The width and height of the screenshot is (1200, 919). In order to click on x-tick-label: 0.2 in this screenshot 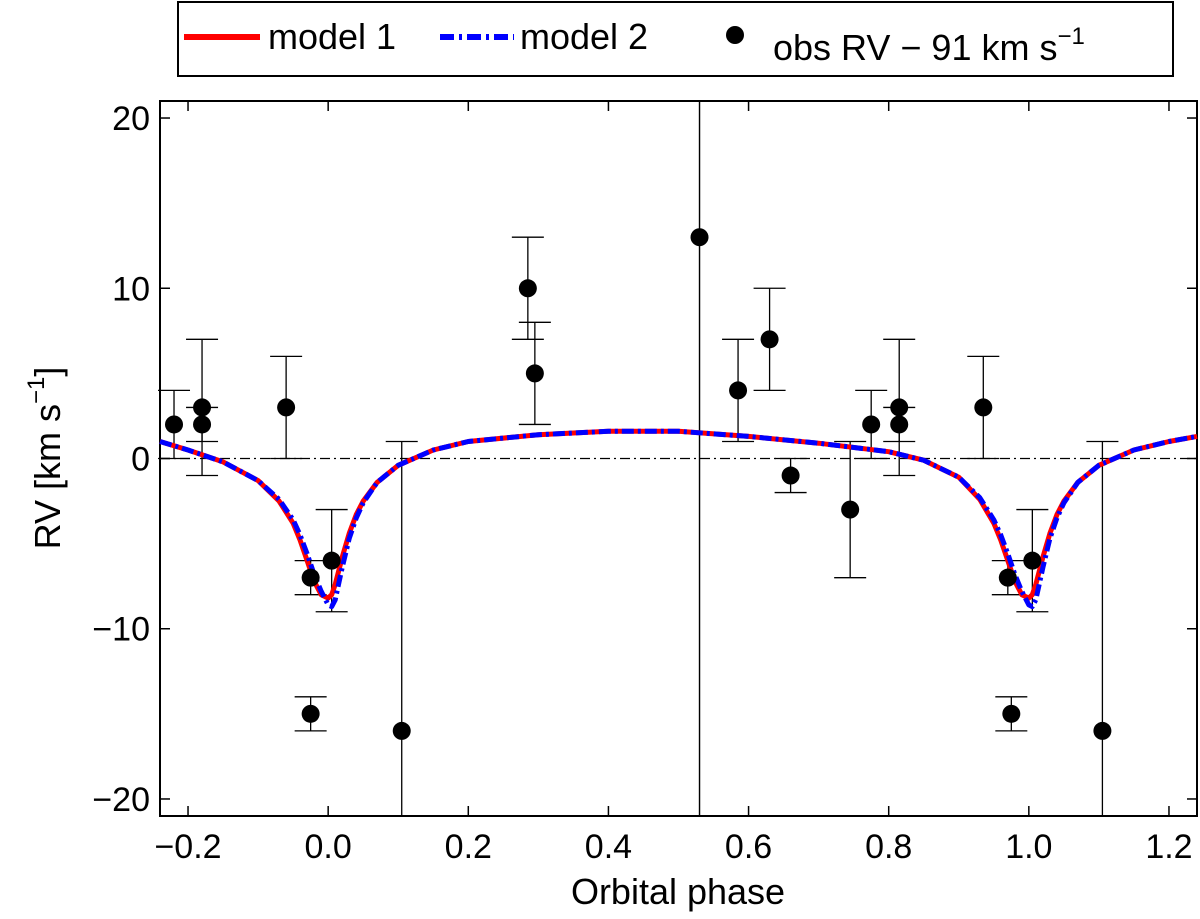, I will do `click(468, 847)`.